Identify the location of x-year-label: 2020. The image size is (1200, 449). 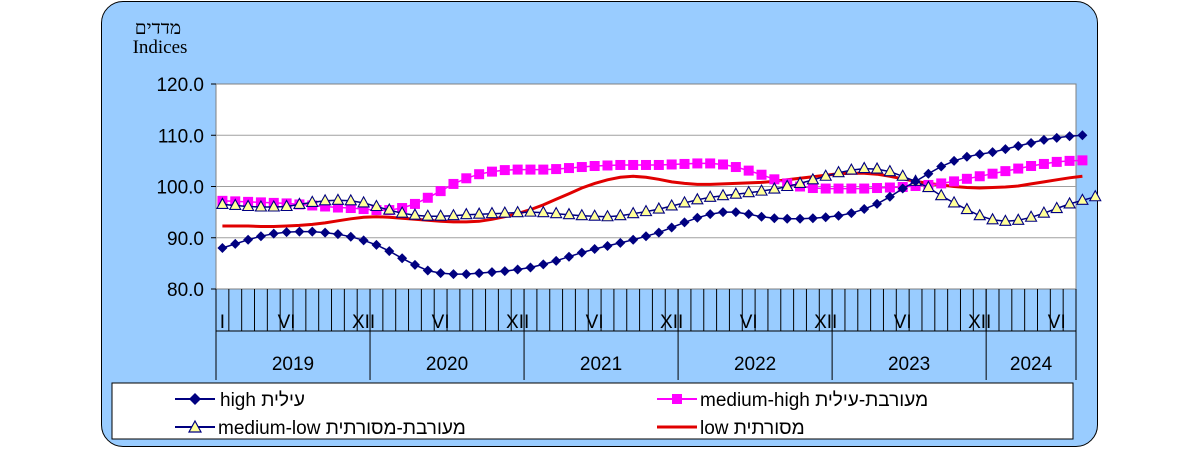
(447, 364).